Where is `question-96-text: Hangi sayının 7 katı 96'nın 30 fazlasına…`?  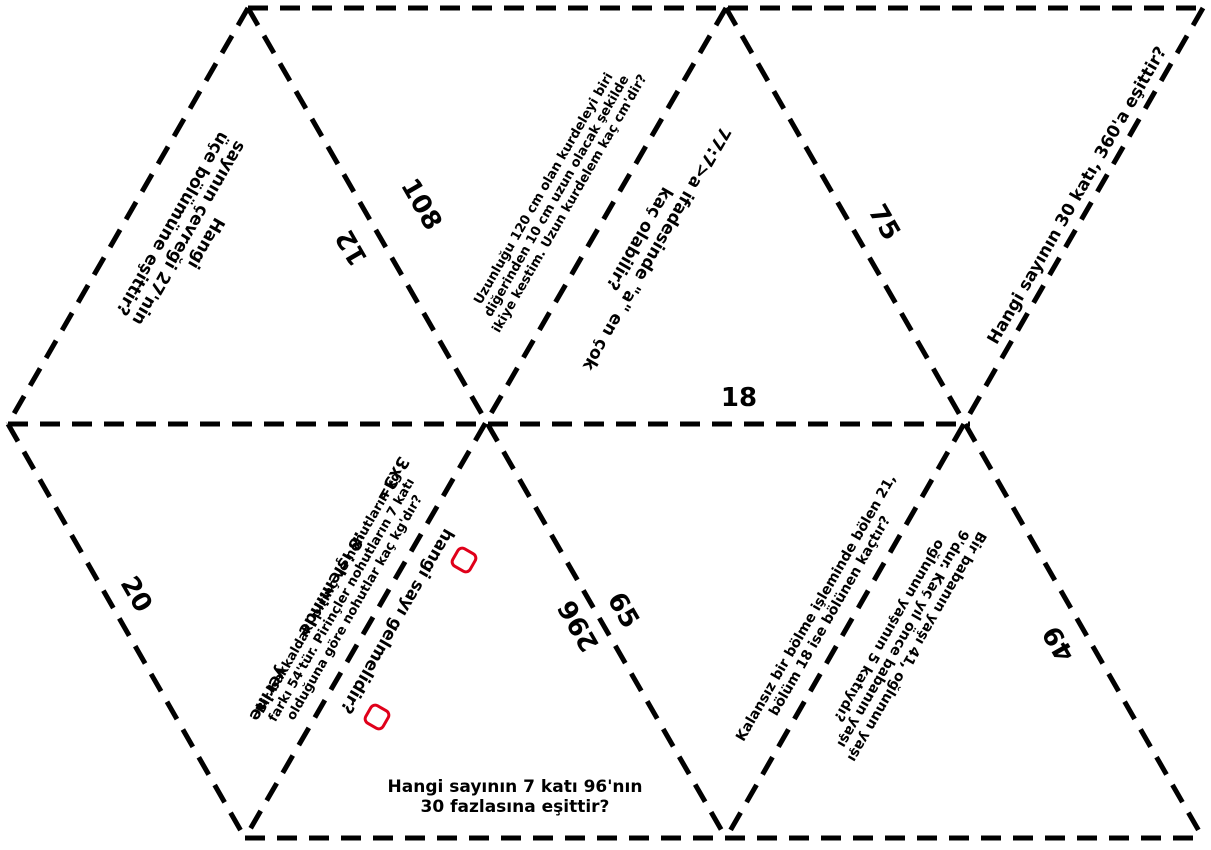 question-96-text: Hangi sayının 7 katı 96'nın 30 fazlasına… is located at coordinates (515, 800).